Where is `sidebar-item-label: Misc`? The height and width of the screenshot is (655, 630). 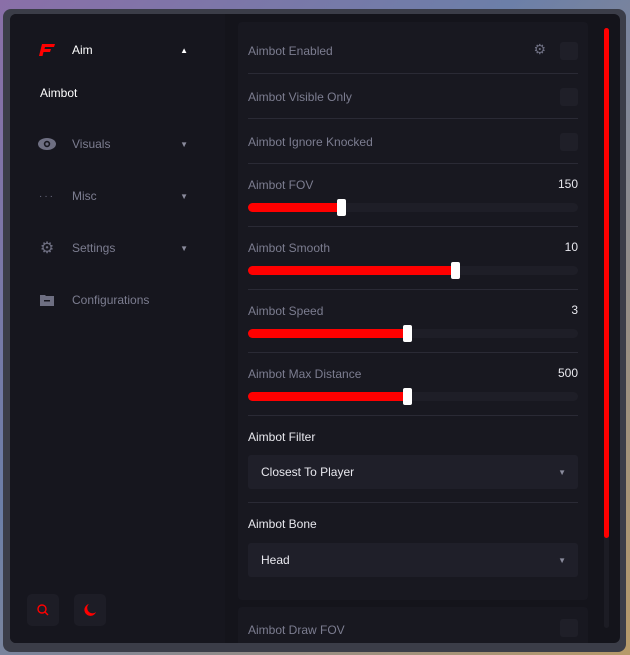 sidebar-item-label: Misc is located at coordinates (84, 196).